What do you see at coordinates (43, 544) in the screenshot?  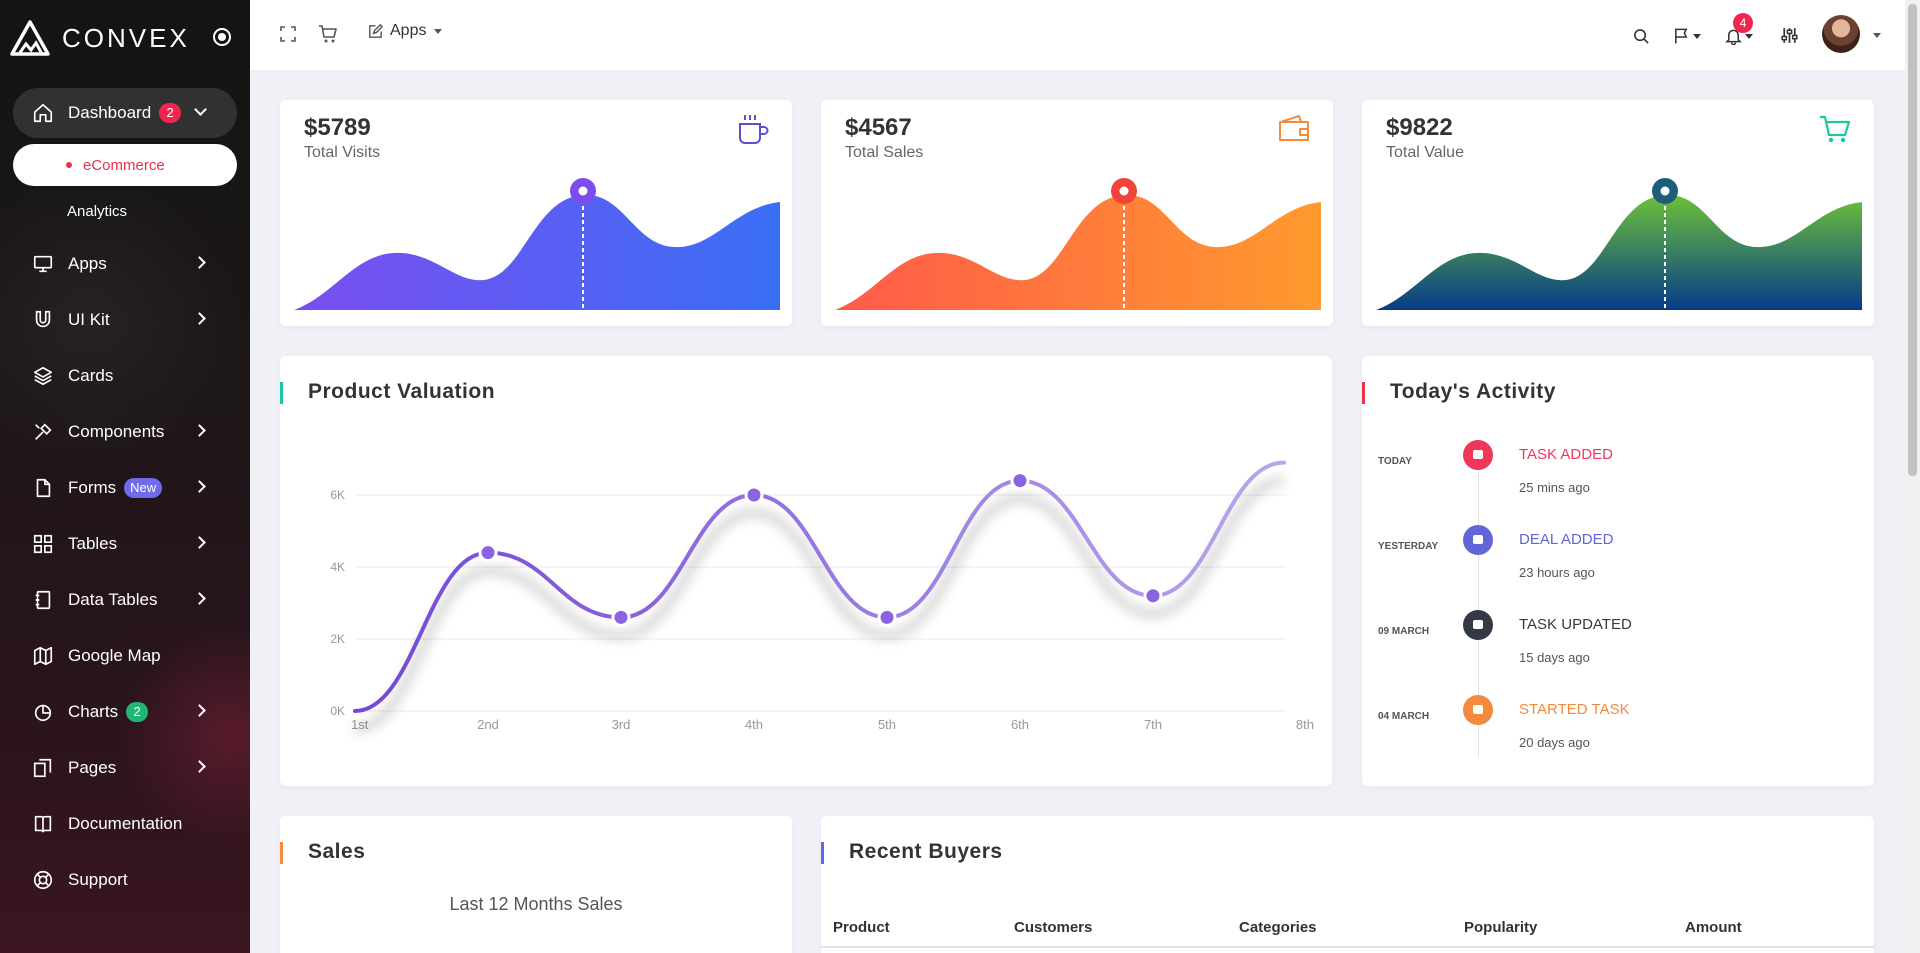 I see `grid-icon` at bounding box center [43, 544].